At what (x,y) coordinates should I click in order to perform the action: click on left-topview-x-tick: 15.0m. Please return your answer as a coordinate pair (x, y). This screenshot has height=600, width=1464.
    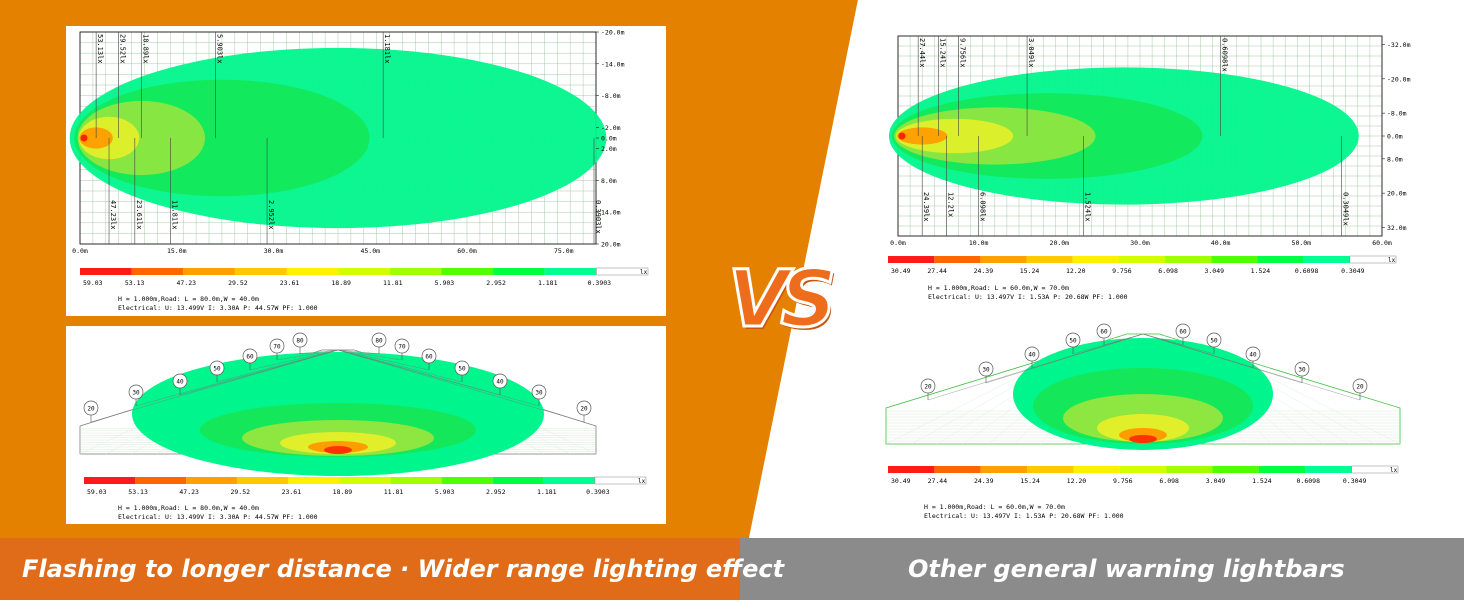
    Looking at the image, I should click on (177, 251).